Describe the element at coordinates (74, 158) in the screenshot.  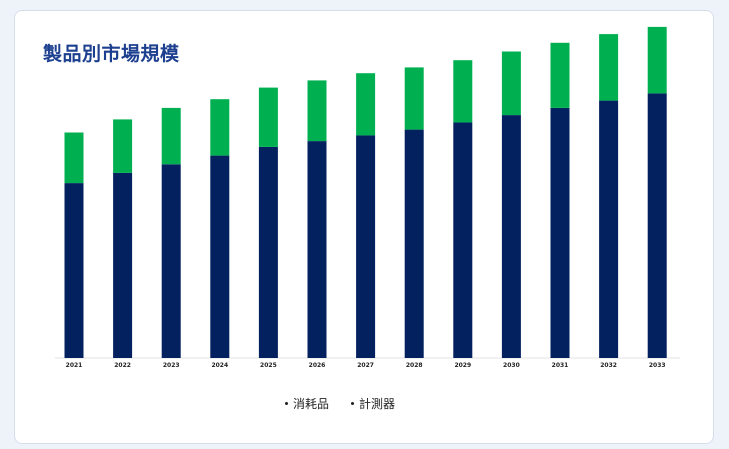
I see `bar-instruments-2021` at that location.